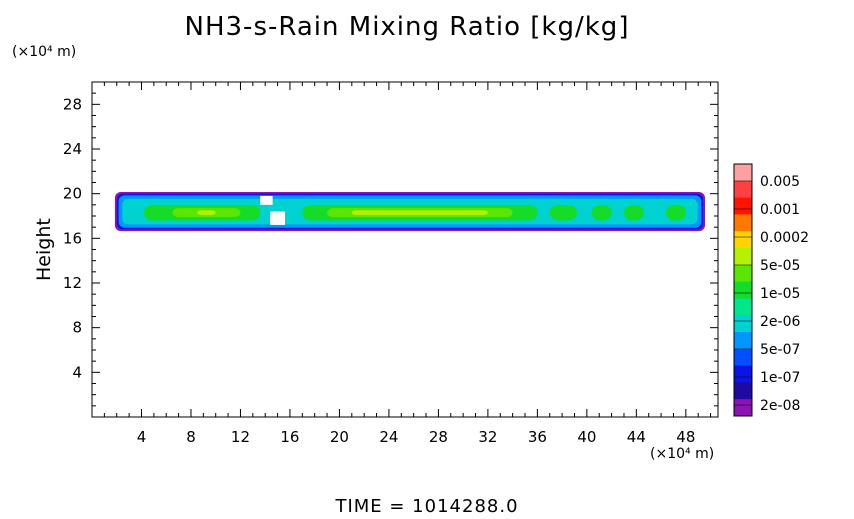 The height and width of the screenshot is (519, 854). I want to click on y-tick-label: 20, so click(72, 194).